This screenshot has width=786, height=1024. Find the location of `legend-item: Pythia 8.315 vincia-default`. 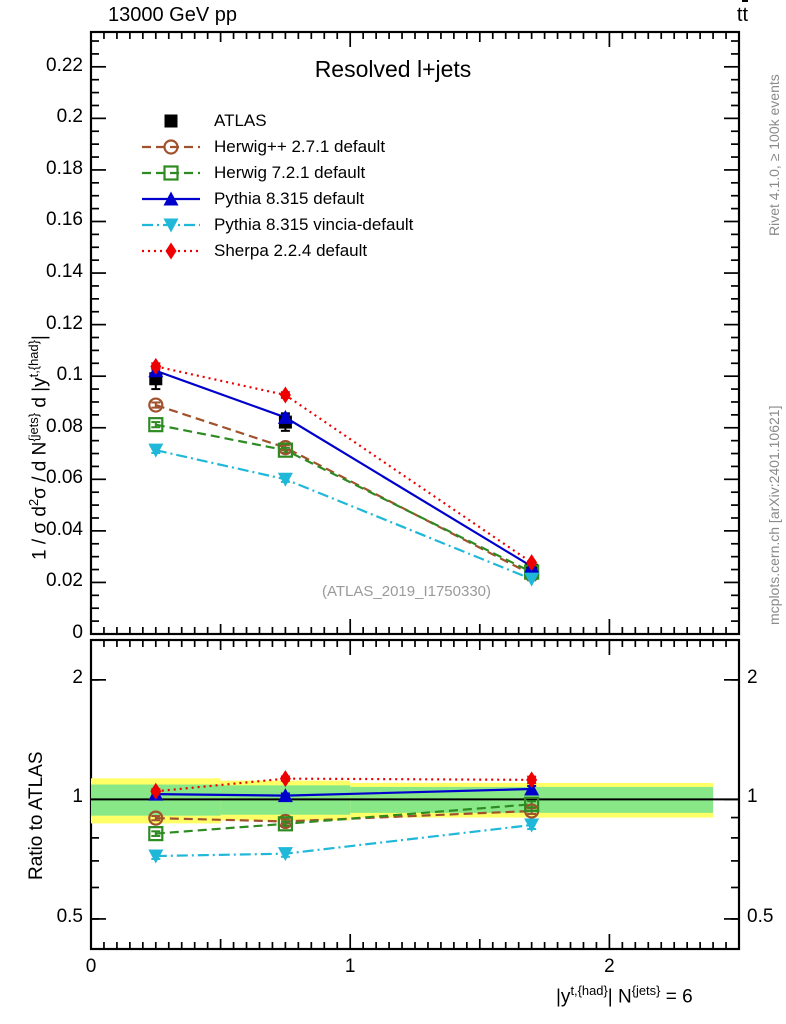

legend-item: Pythia 8.315 vincia-default is located at coordinates (276, 225).